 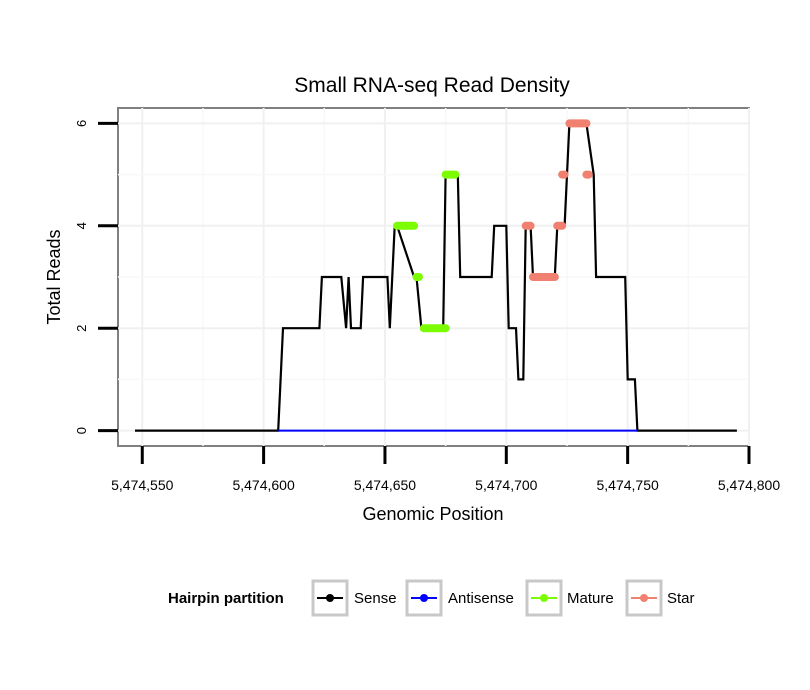 I want to click on y-tick-label: 2, so click(x=81, y=328).